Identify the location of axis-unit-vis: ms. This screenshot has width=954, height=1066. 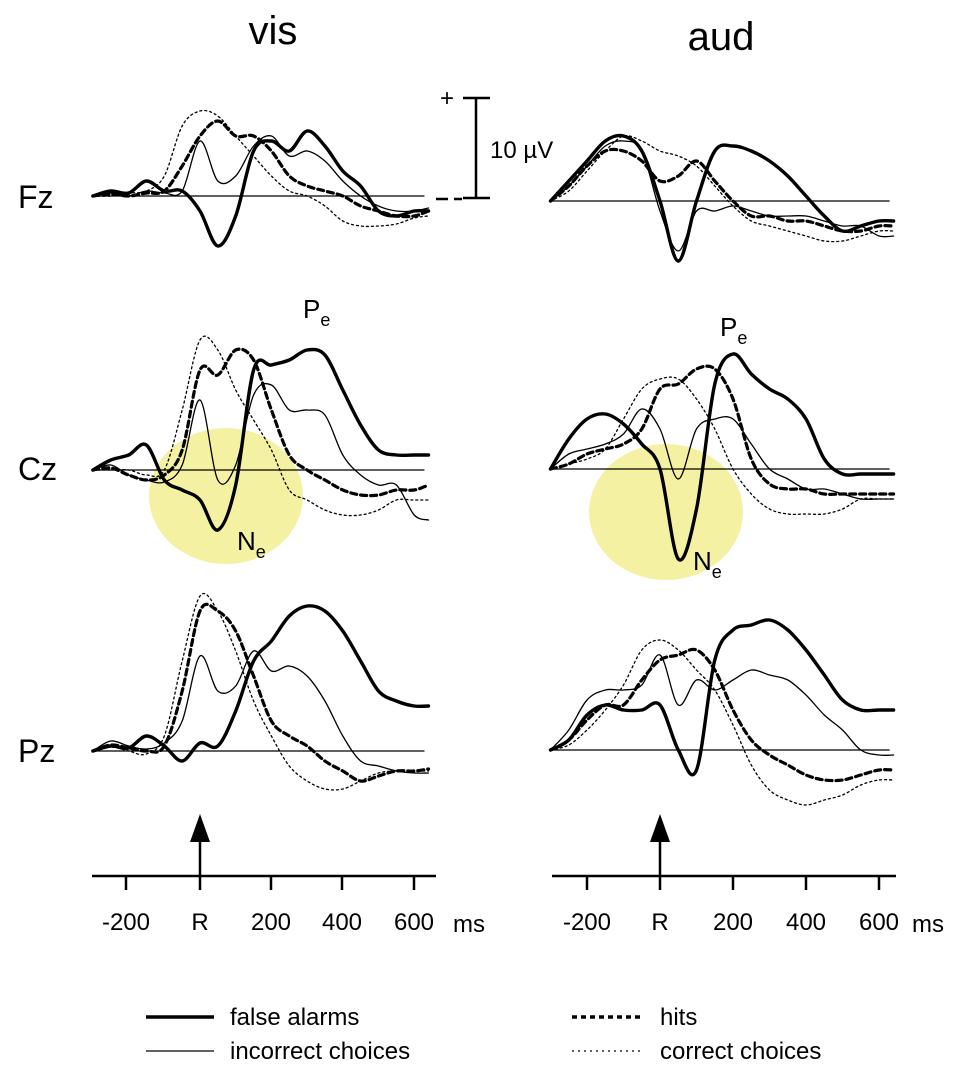
(469, 924).